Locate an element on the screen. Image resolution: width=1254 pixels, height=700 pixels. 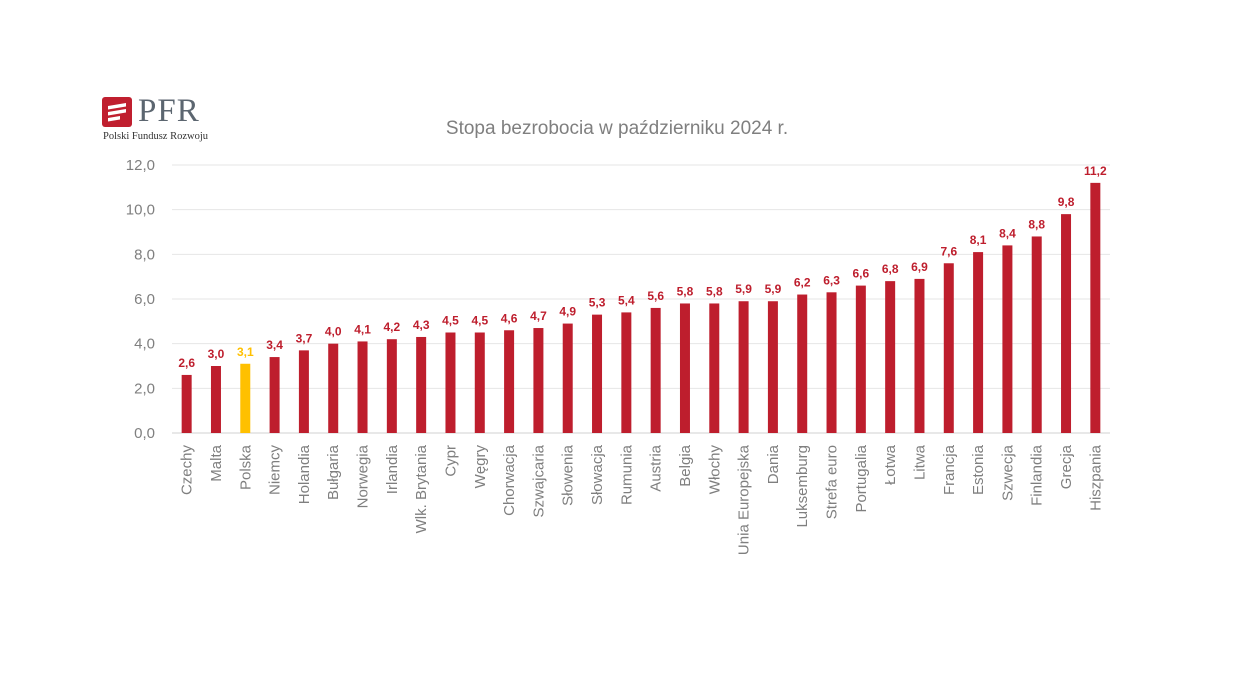
data-label: 5,4 is located at coordinates (626, 300).